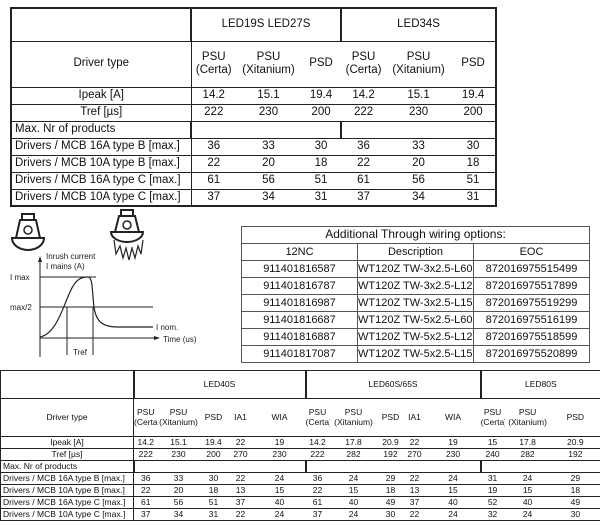 This screenshot has height=526, width=600. What do you see at coordinates (575, 502) in the screenshot?
I see `value-cell: 49` at bounding box center [575, 502].